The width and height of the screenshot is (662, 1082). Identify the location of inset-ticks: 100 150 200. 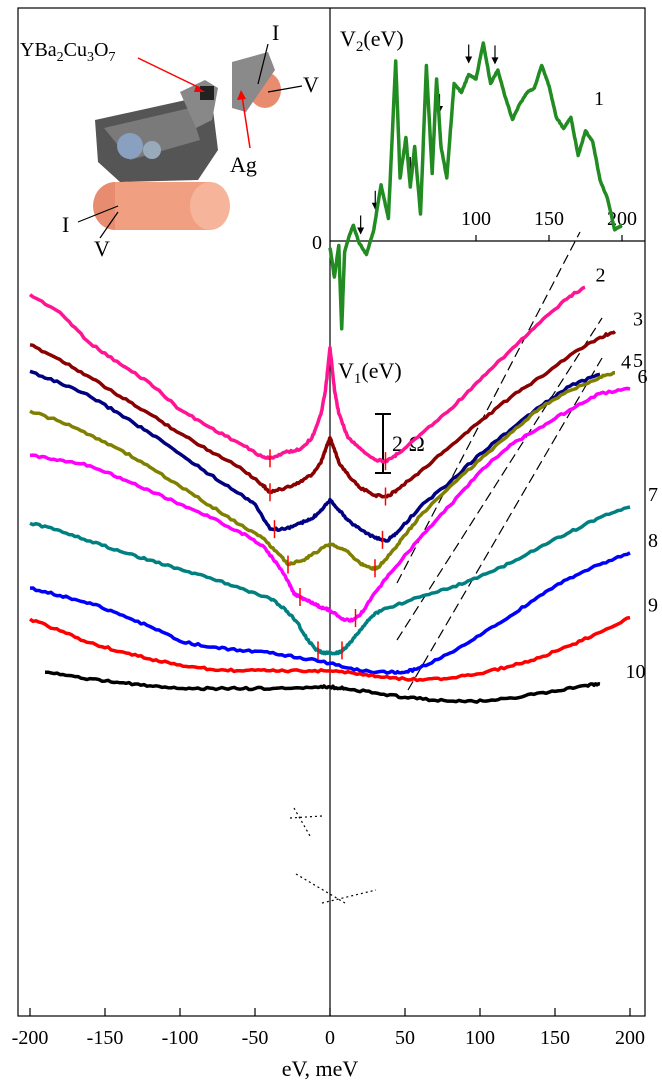
(549, 224).